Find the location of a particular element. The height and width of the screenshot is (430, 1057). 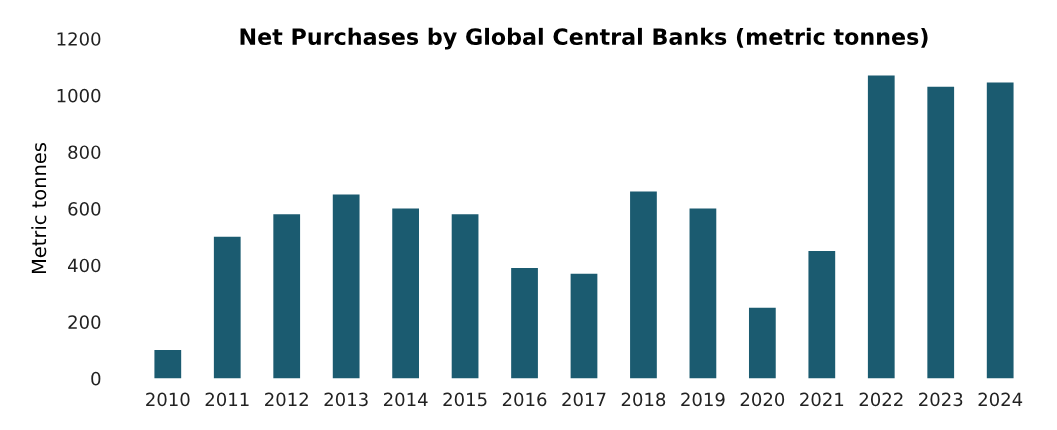

x-tick-label: 2019 is located at coordinates (703, 399).